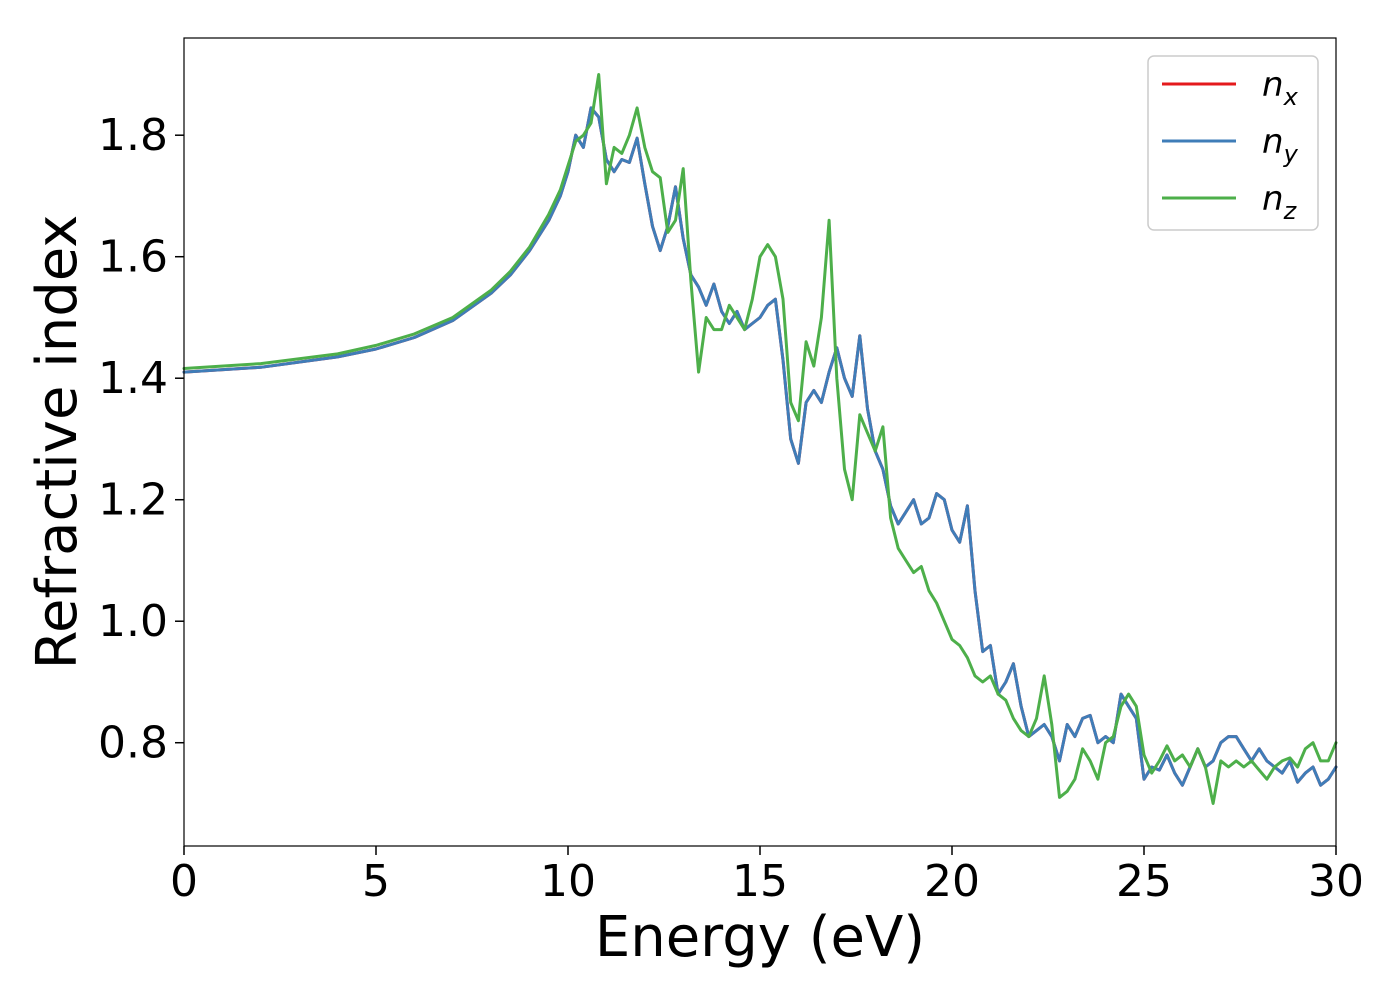  I want to click on x-tick-label: 30, so click(1336, 881).